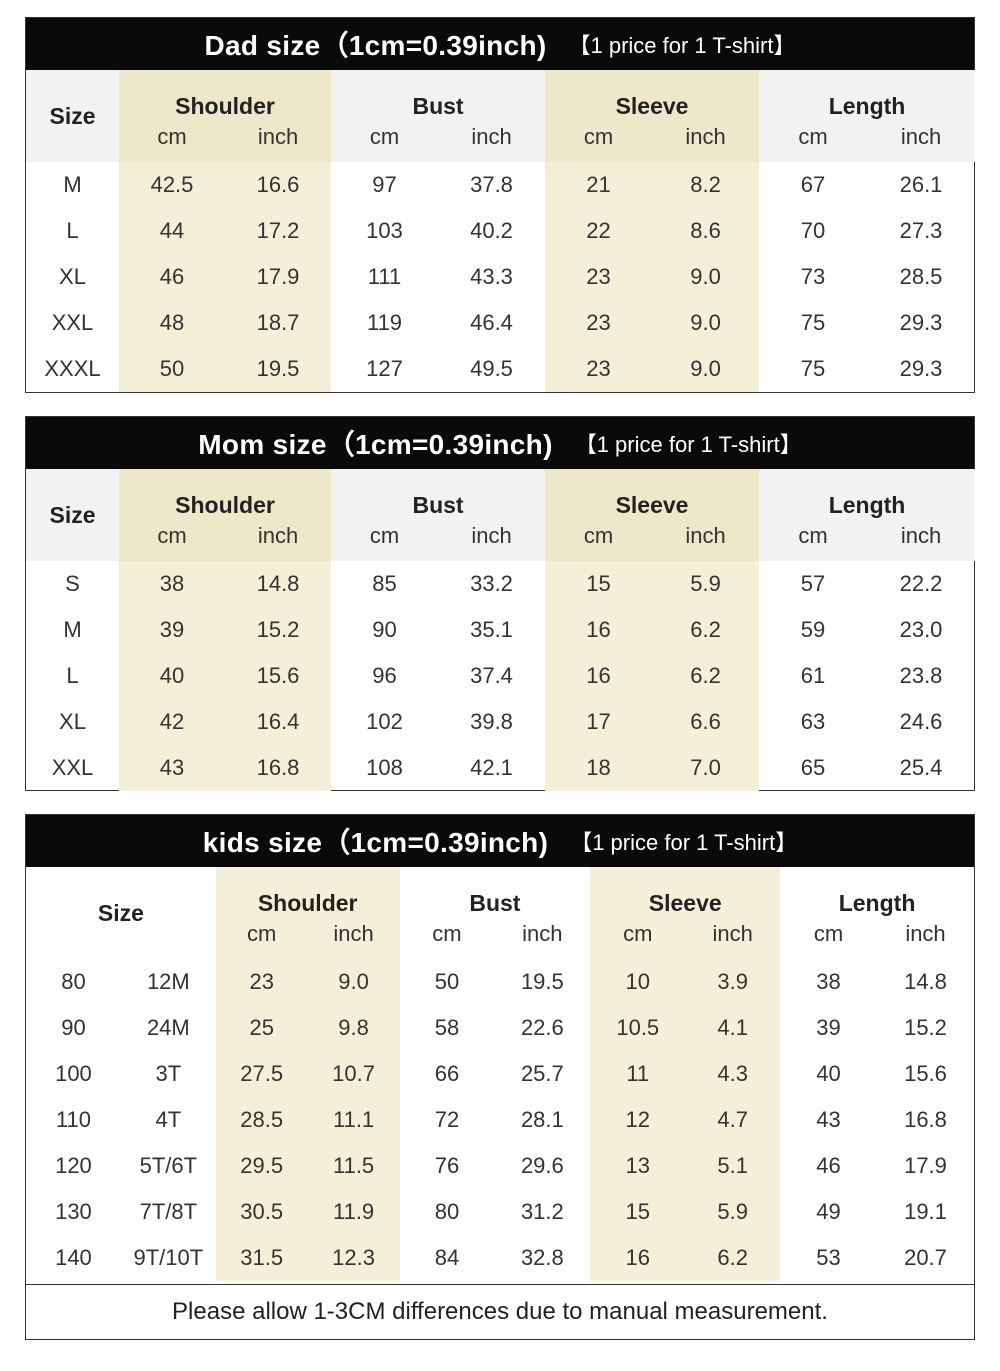 This screenshot has width=1000, height=1371. What do you see at coordinates (638, 982) in the screenshot?
I see `table-cell: 10` at bounding box center [638, 982].